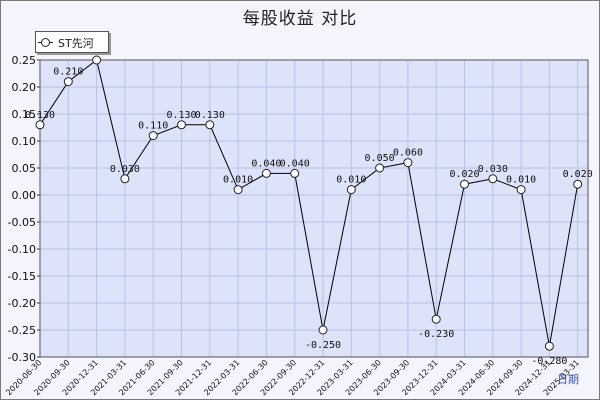 This screenshot has height=400, width=600. What do you see at coordinates (24, 114) in the screenshot?
I see `y-tick-label: 0.15` at bounding box center [24, 114].